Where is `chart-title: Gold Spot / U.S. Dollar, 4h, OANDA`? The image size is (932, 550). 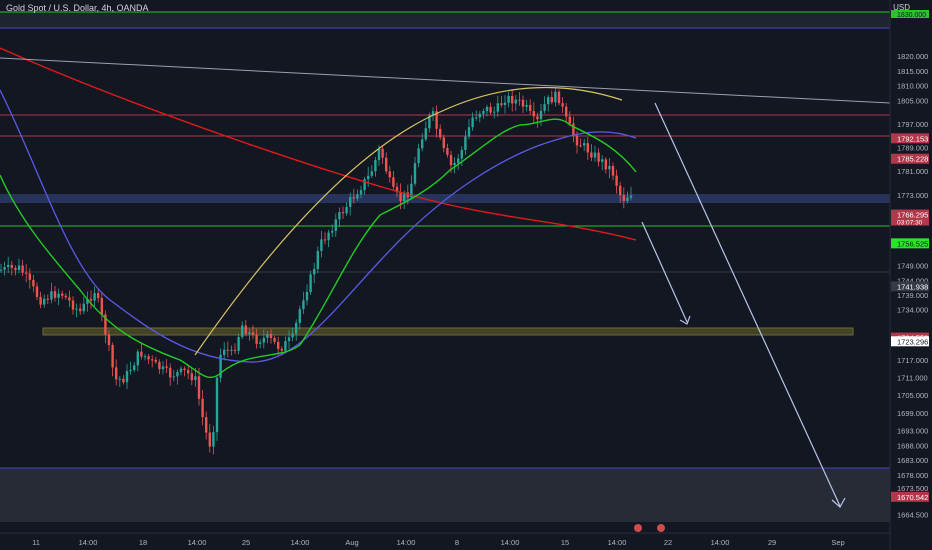 chart-title: Gold Spot / U.S. Dollar, 4h, OANDA is located at coordinates (77, 8).